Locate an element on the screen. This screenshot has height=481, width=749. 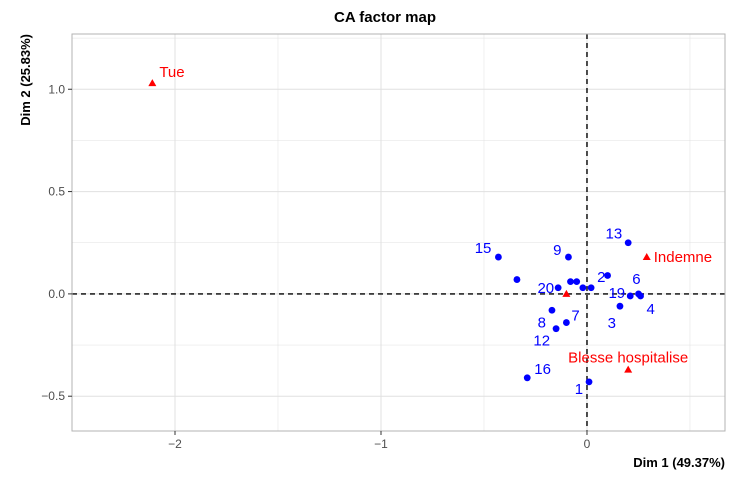
row-point-label-2: 2 is located at coordinates (601, 277).